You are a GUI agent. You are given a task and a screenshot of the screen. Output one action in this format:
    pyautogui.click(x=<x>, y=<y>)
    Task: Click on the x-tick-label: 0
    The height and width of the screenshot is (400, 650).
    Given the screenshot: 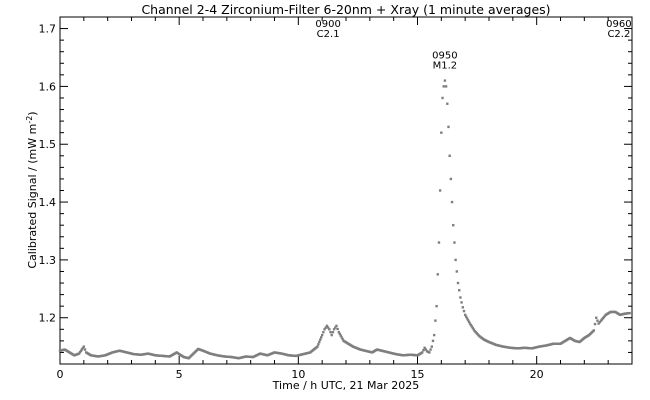 What is the action you would take?
    pyautogui.click(x=60, y=374)
    